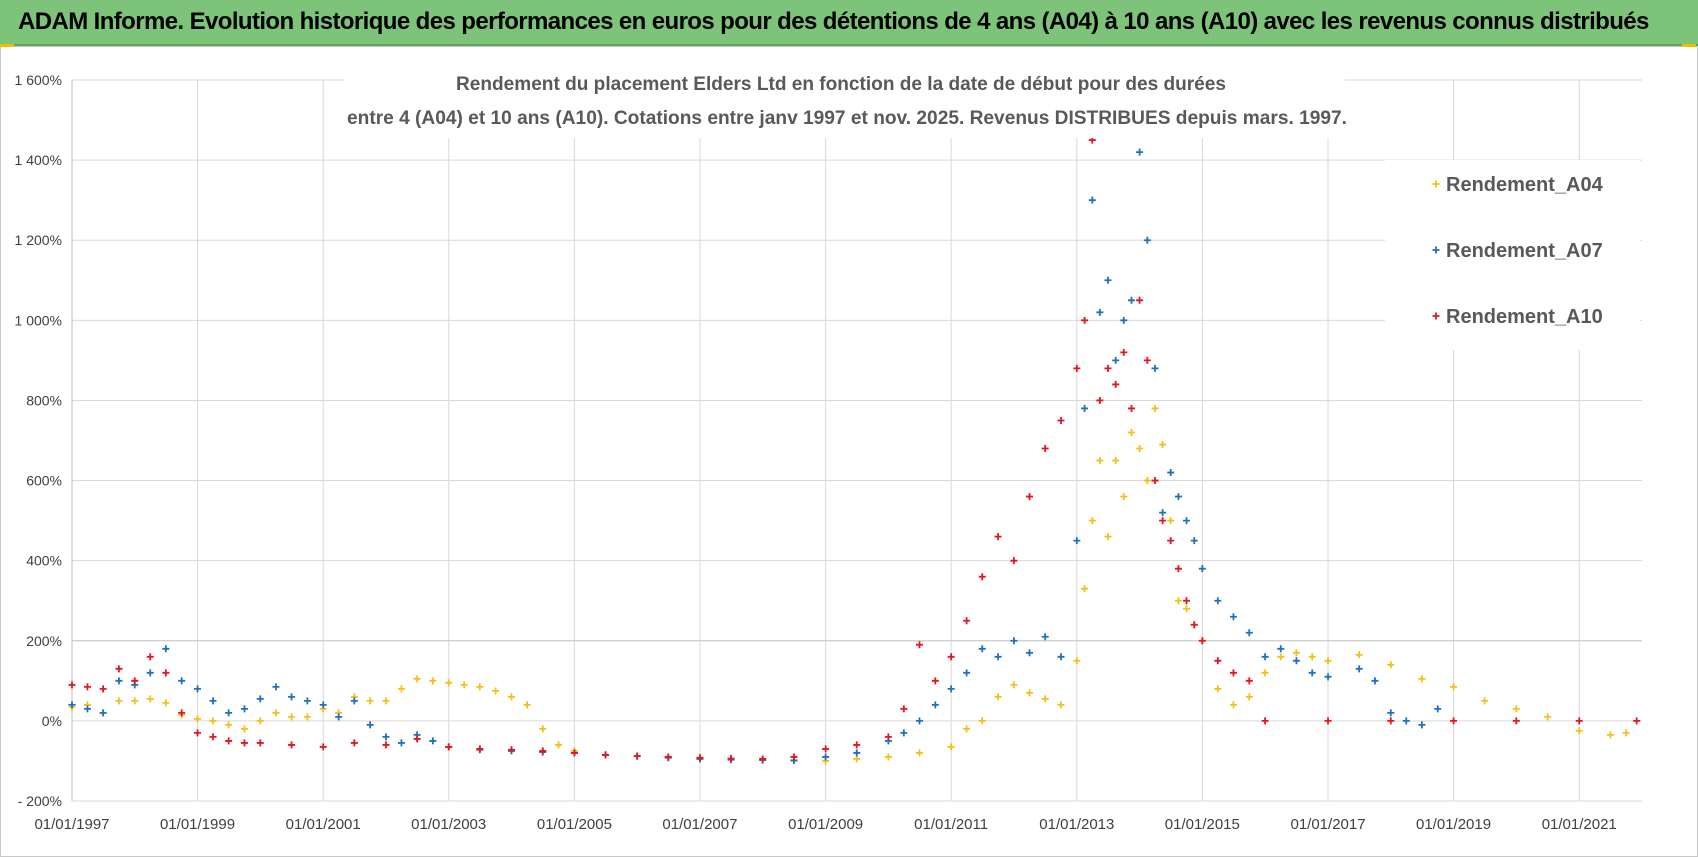 The width and height of the screenshot is (1698, 857). What do you see at coordinates (197, 824) in the screenshot?
I see `x-tick-label: 01/01/1999` at bounding box center [197, 824].